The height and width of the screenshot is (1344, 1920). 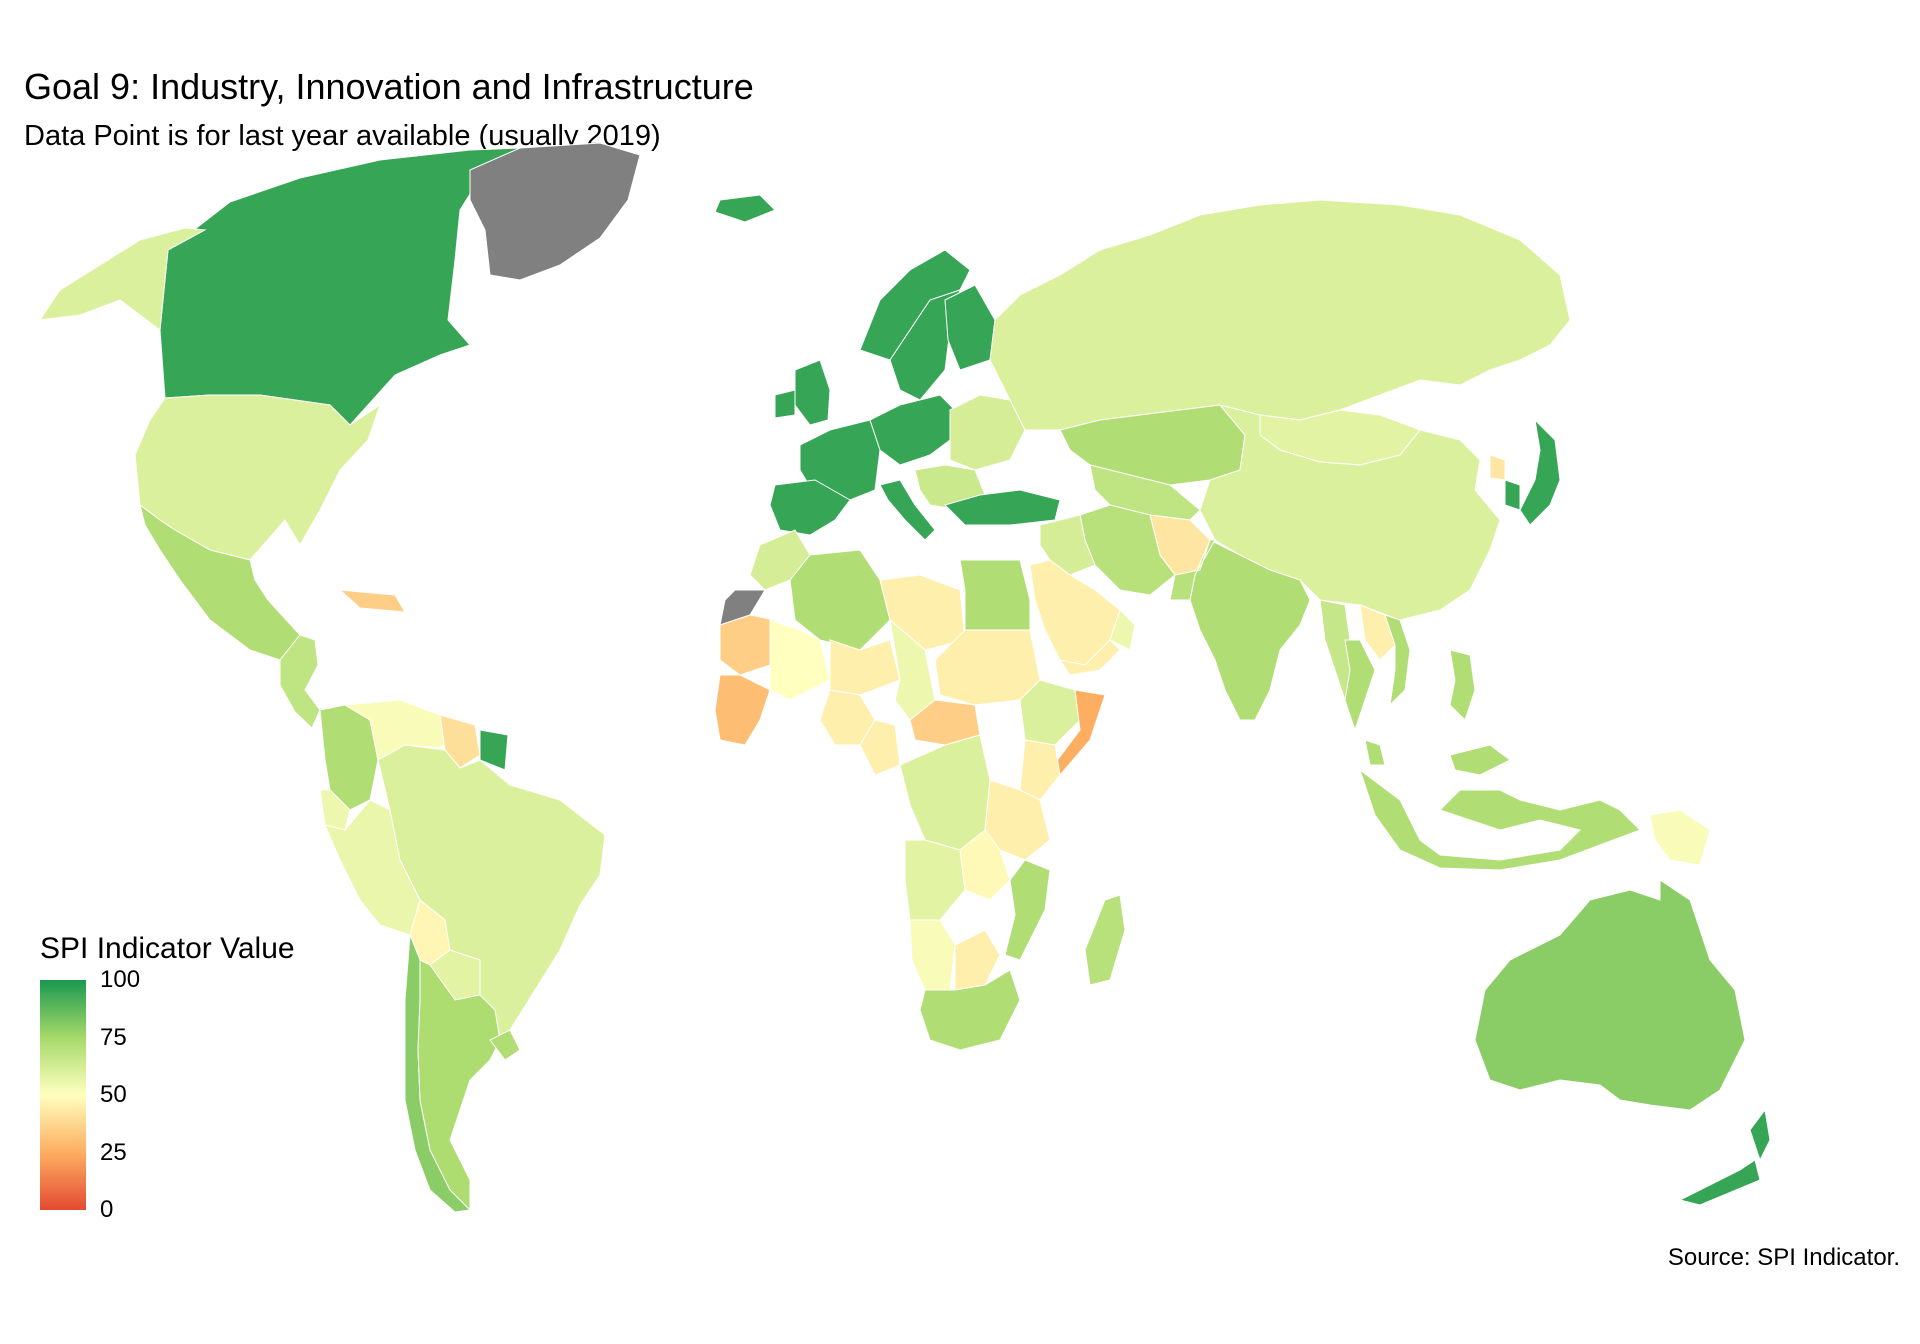 What do you see at coordinates (1350, 512) in the screenshot?
I see `region-china` at bounding box center [1350, 512].